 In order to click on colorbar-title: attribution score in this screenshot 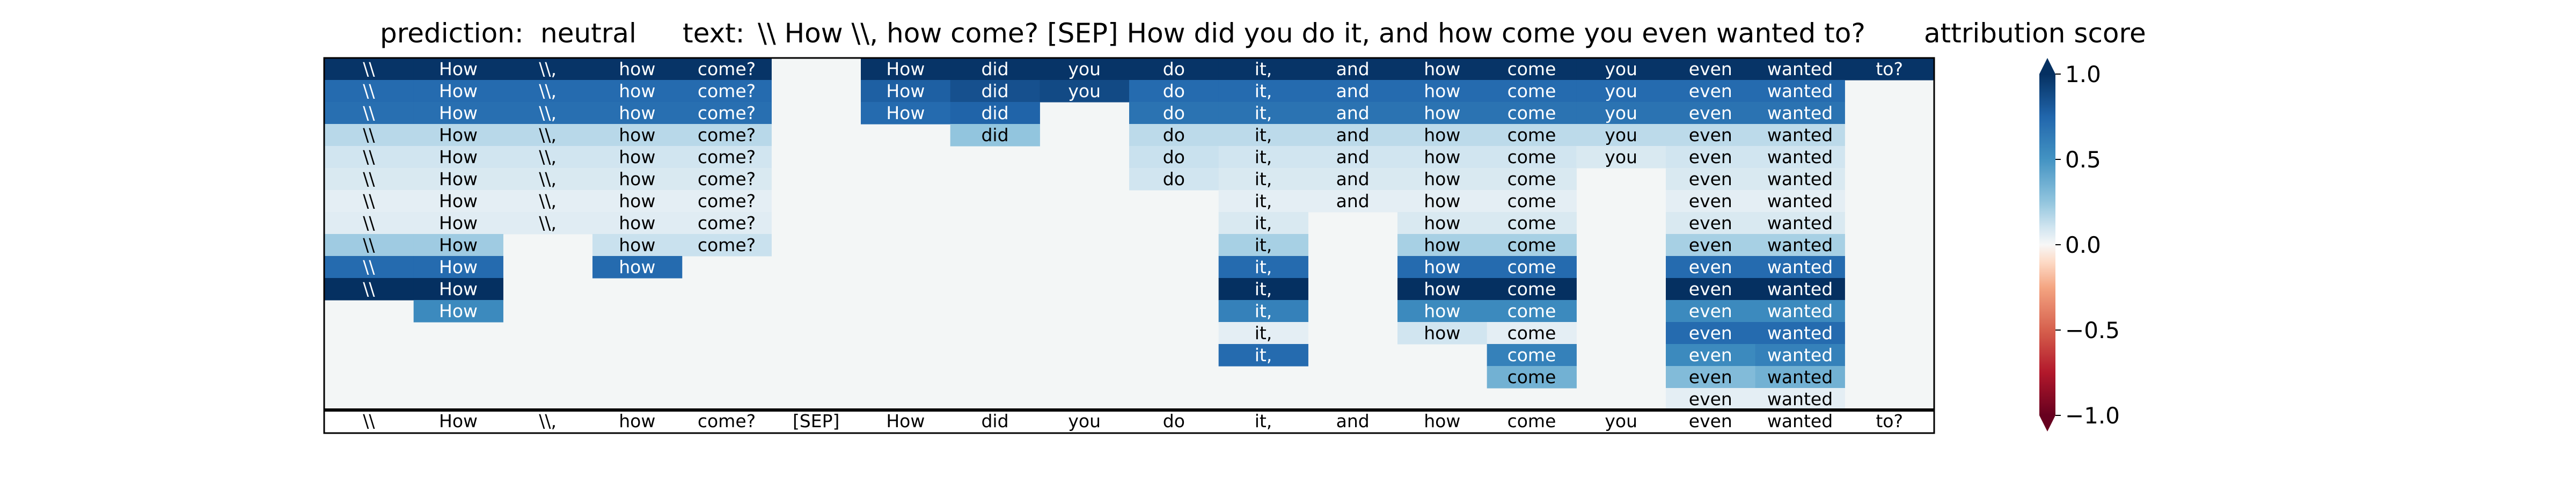, I will do `click(2035, 33)`.